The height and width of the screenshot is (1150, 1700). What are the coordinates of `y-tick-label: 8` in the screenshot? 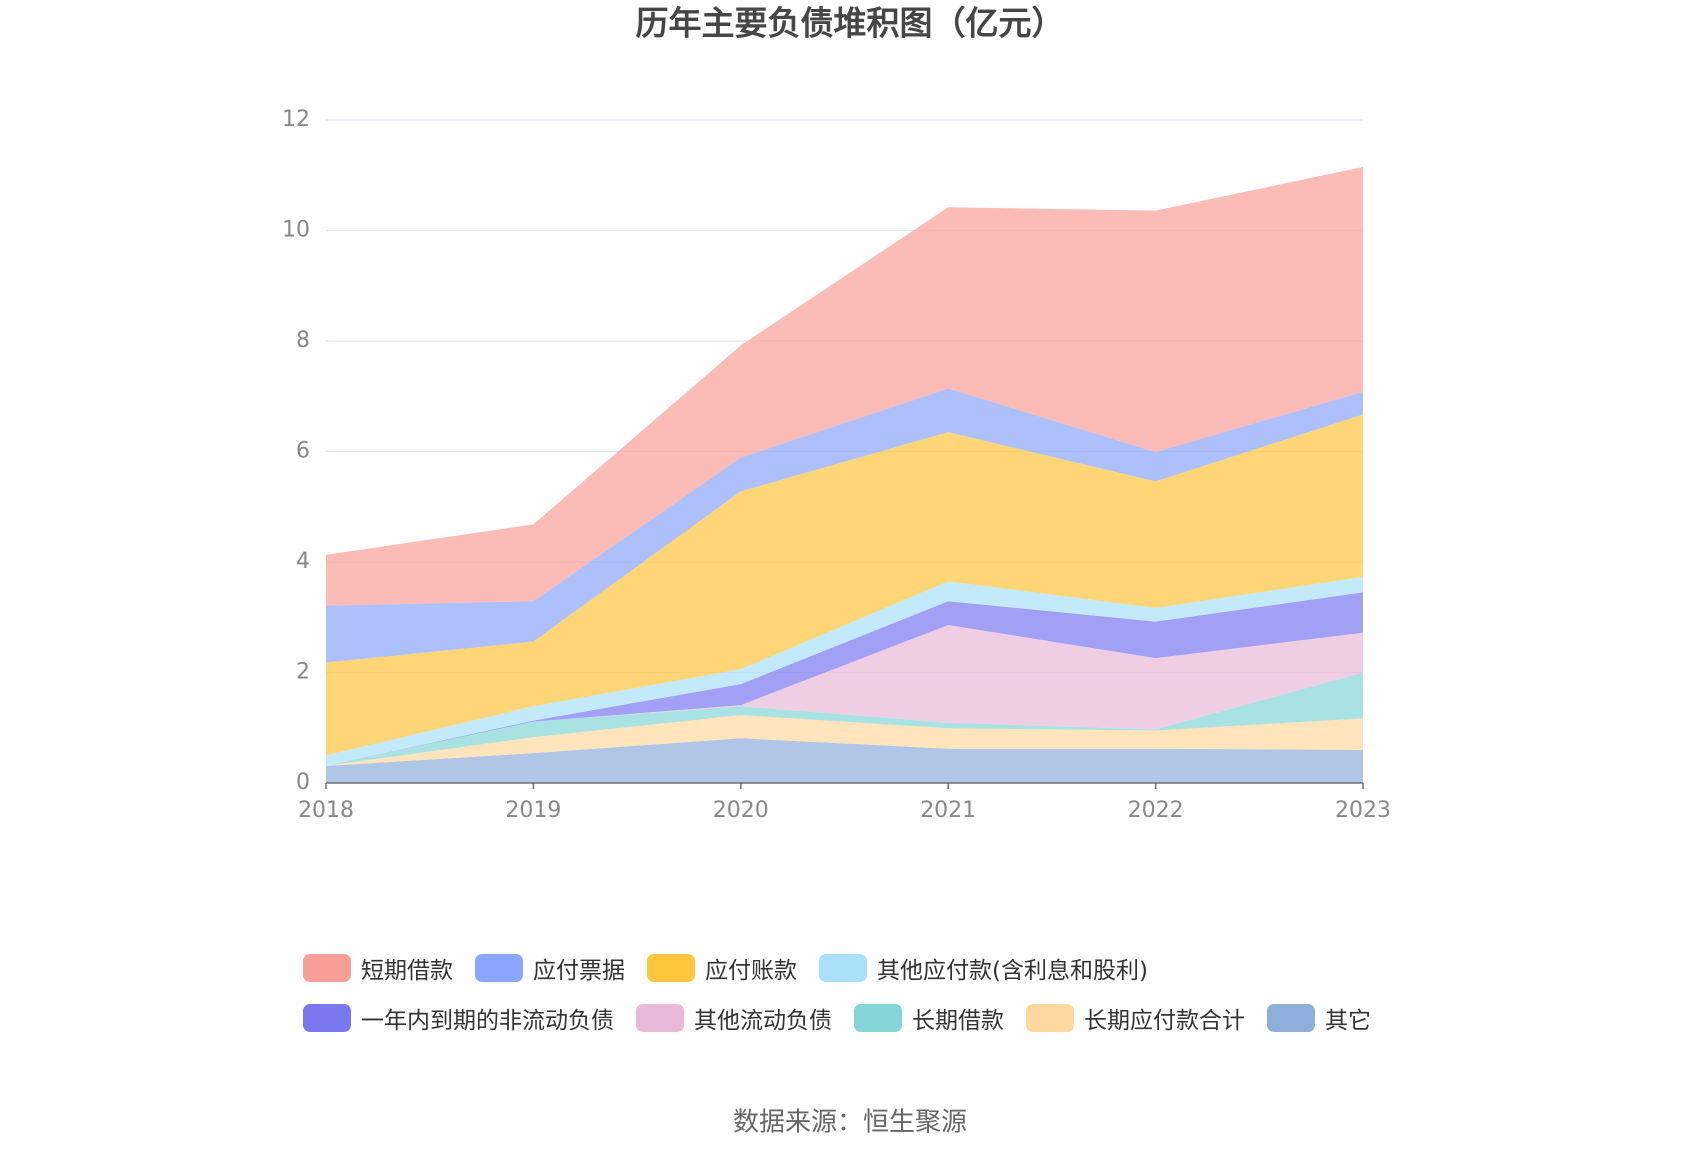 It's located at (303, 340).